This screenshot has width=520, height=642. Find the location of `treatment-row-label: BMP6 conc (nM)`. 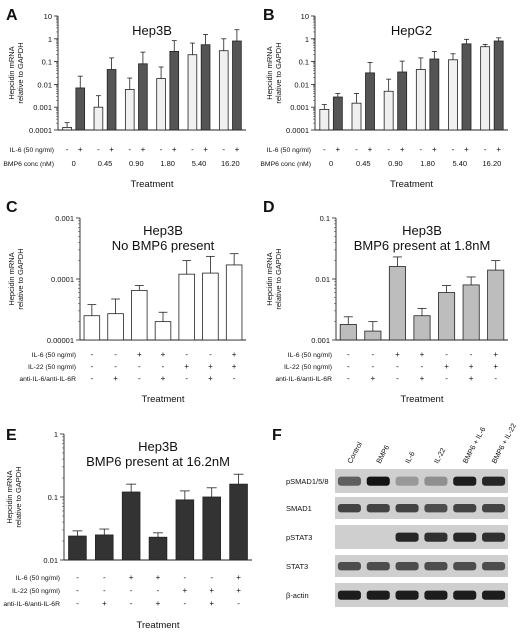

treatment-row-label: BMP6 conc (nM) is located at coordinates (285, 164).